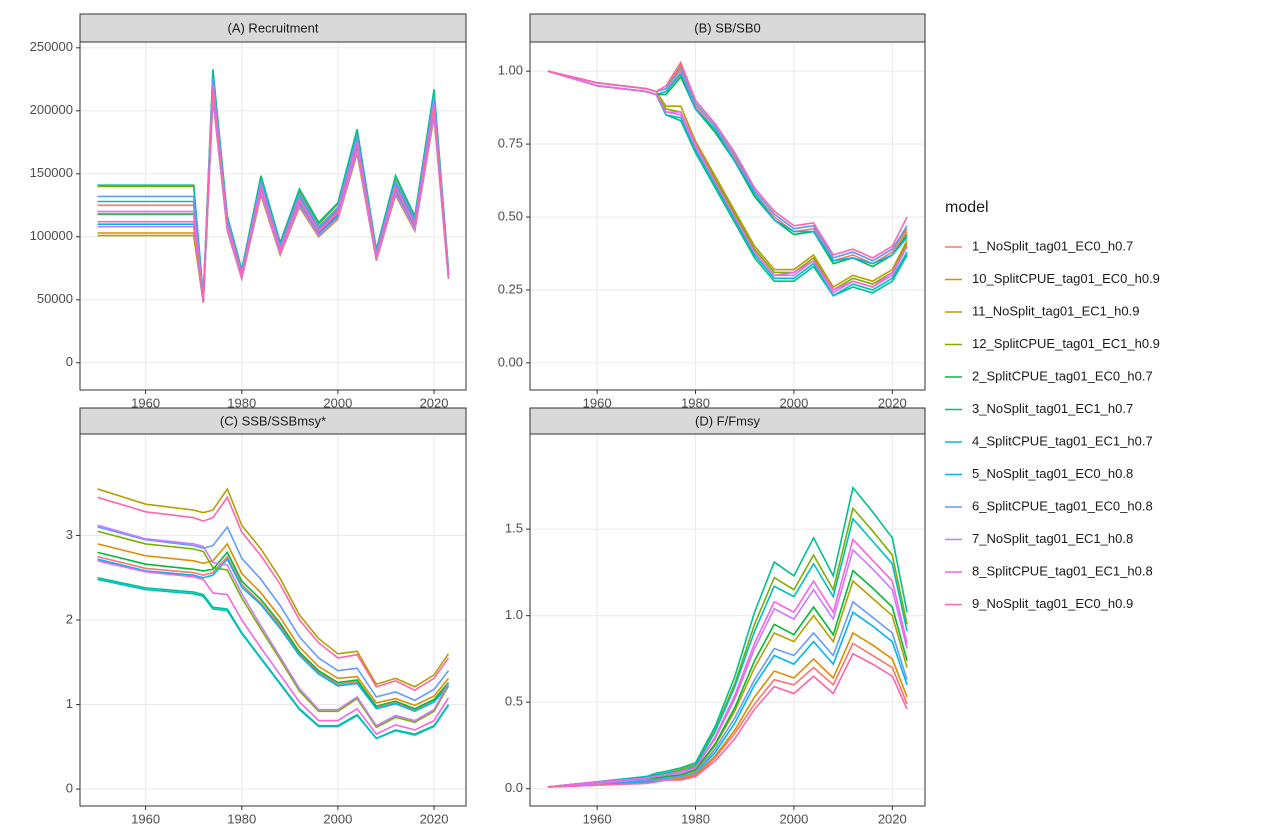 The width and height of the screenshot is (1274, 836). I want to click on y-tick-label: 1, so click(69, 703).